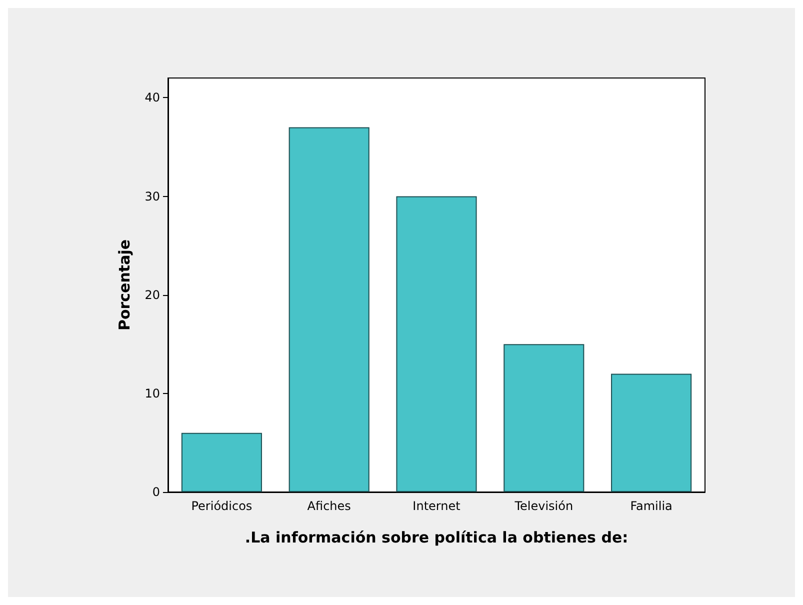 This screenshot has height=605, width=803. What do you see at coordinates (152, 393) in the screenshot?
I see `y-tick-label: 10` at bounding box center [152, 393].